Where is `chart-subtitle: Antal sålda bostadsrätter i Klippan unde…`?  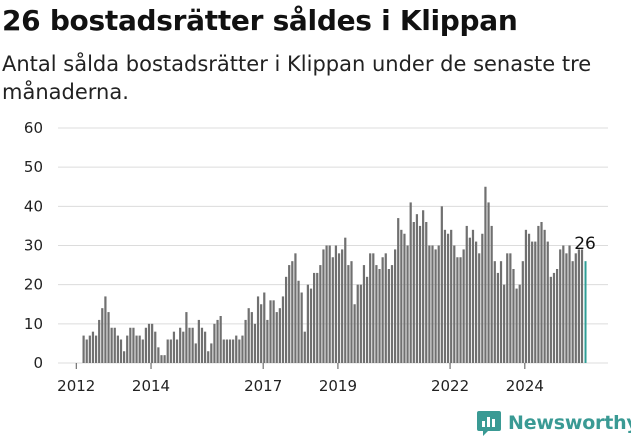
chart-subtitle: Antal sålda bostadsrätter i Klippan unde… is located at coordinates (297, 78).